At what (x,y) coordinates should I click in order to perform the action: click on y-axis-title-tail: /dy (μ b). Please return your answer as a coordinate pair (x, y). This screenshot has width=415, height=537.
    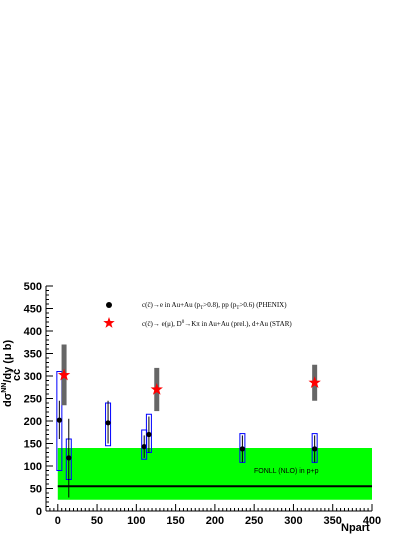
    Looking at the image, I should click on (8, 361).